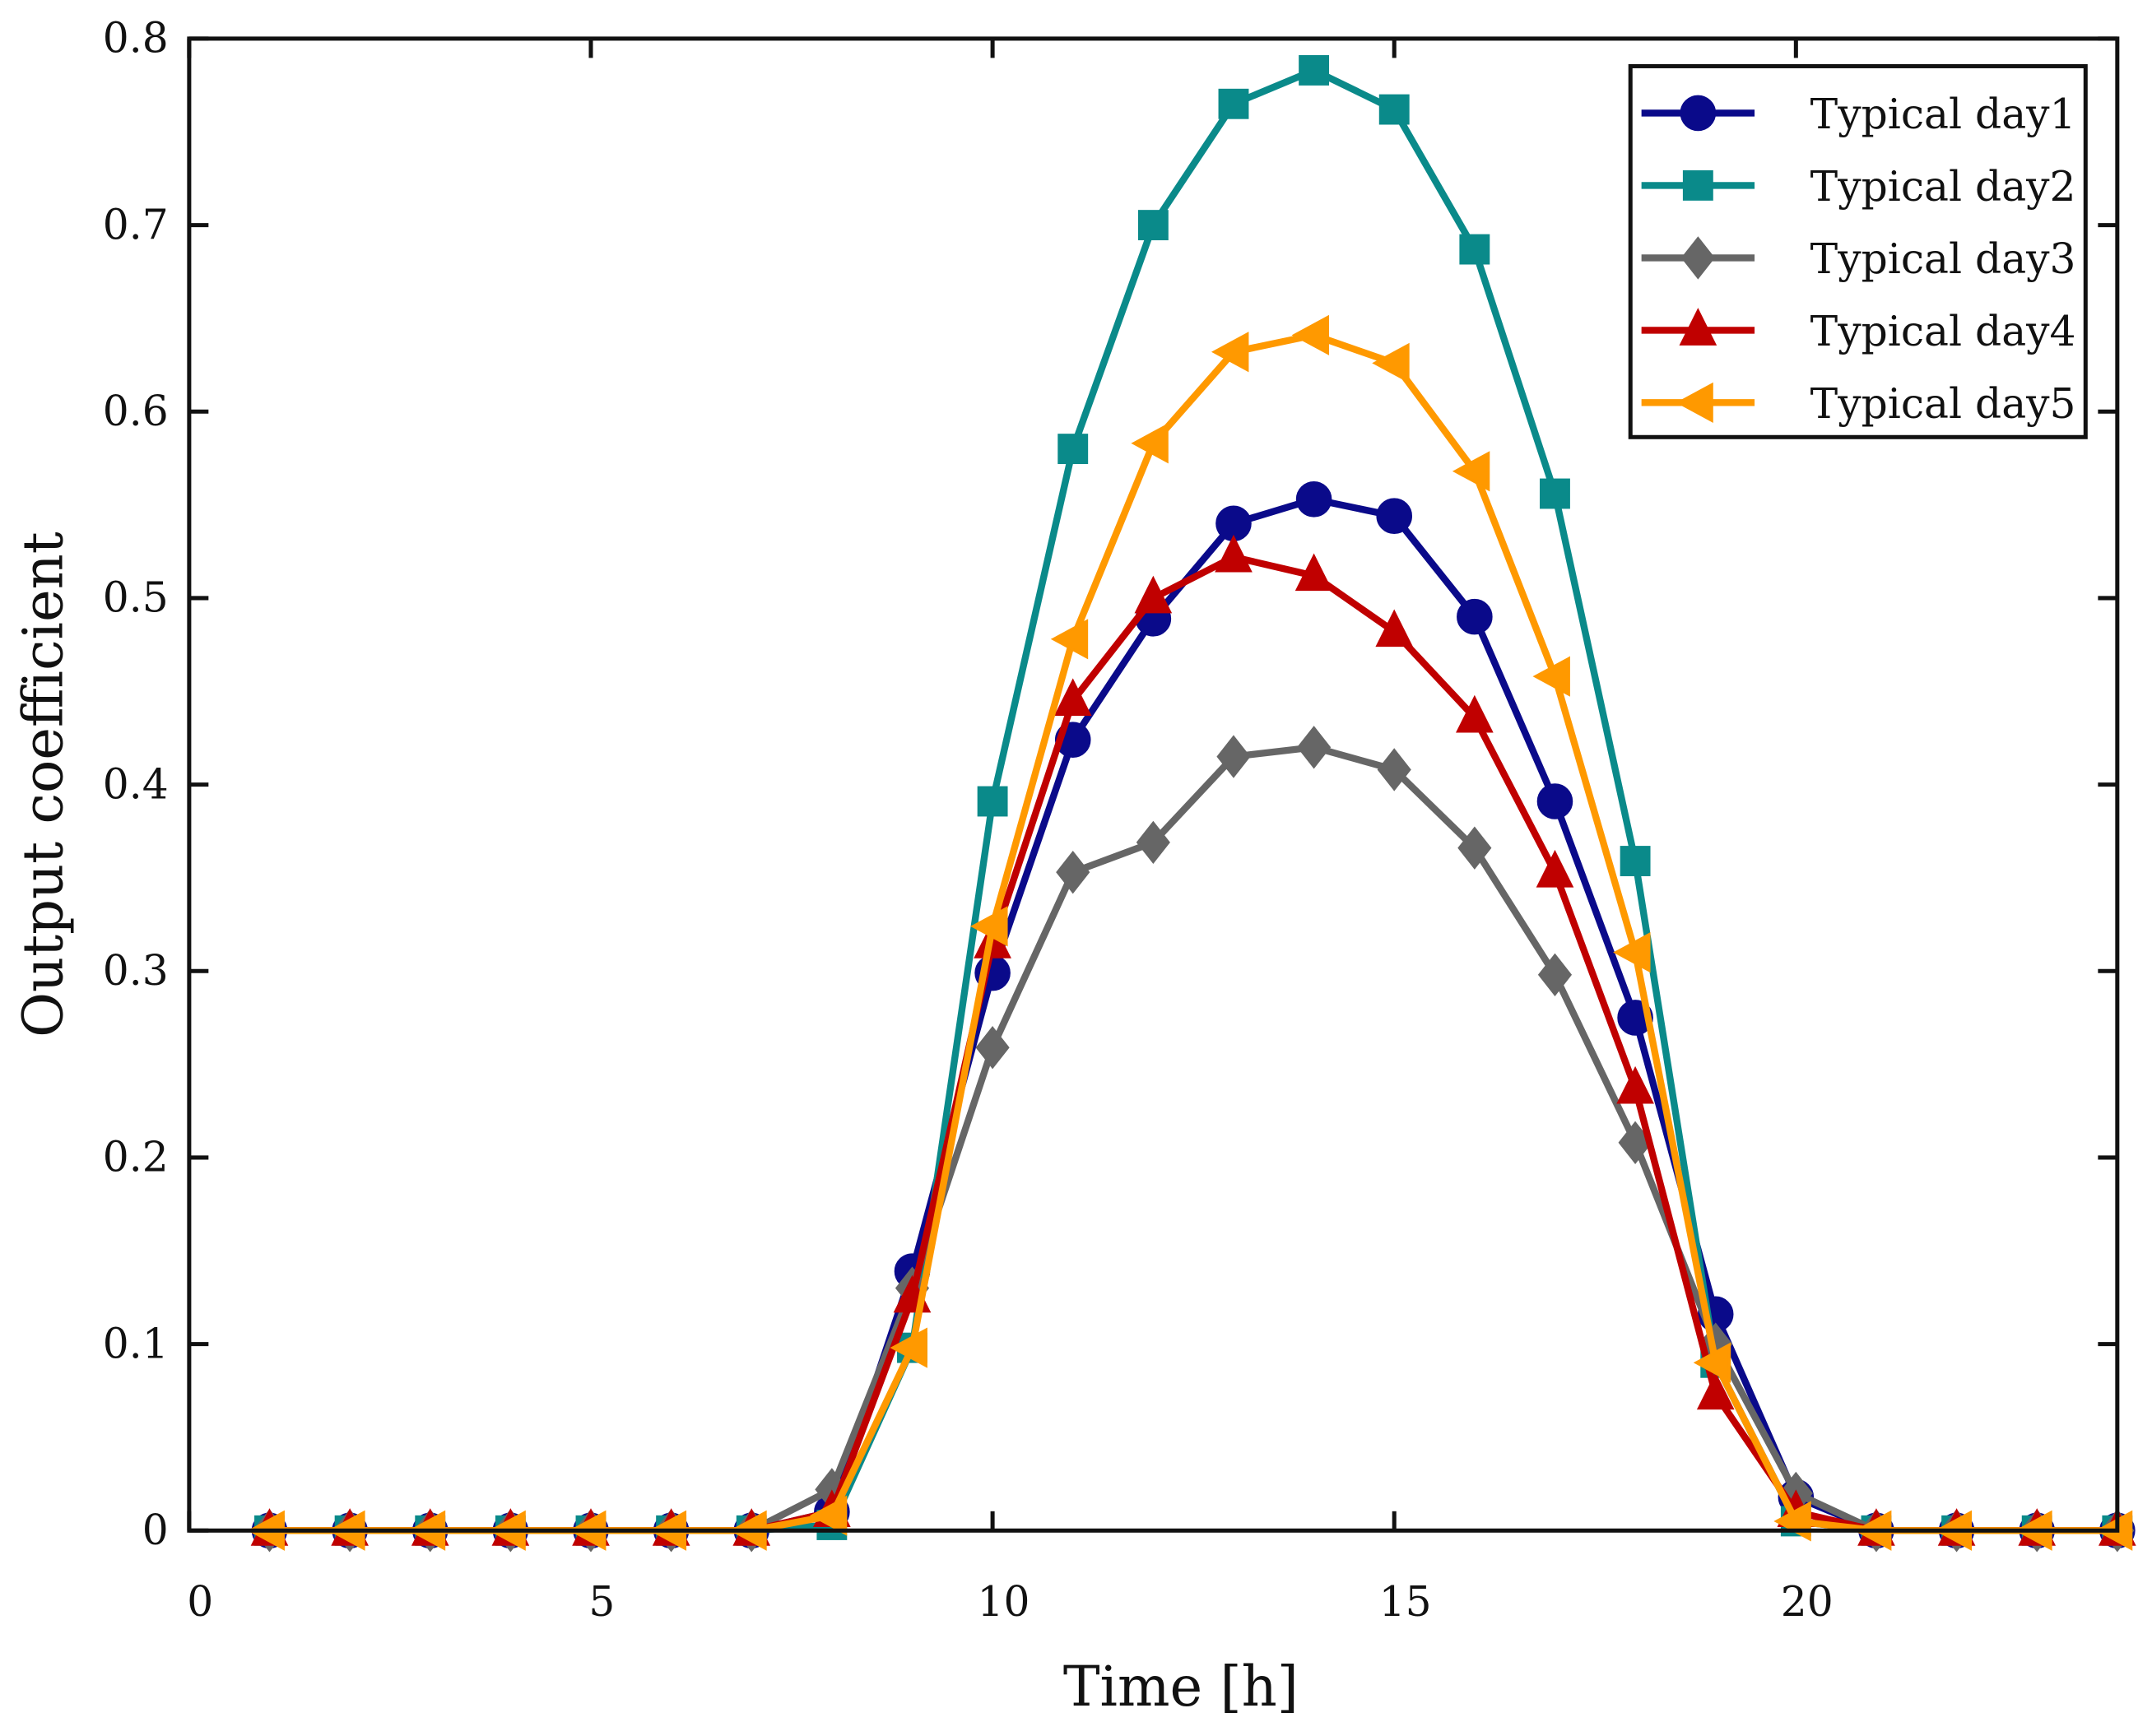  What do you see at coordinates (136, 970) in the screenshot?
I see `y-tick-label: 0.3` at bounding box center [136, 970].